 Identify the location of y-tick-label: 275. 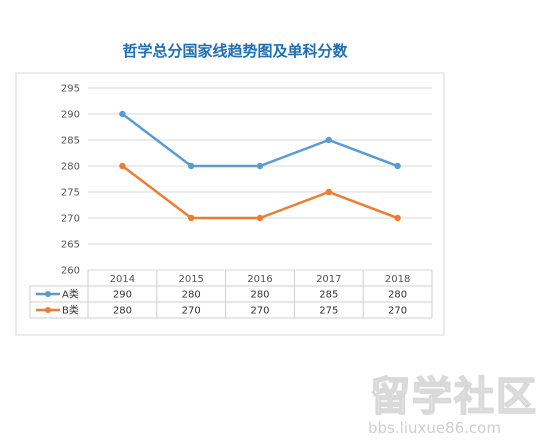
(70, 193).